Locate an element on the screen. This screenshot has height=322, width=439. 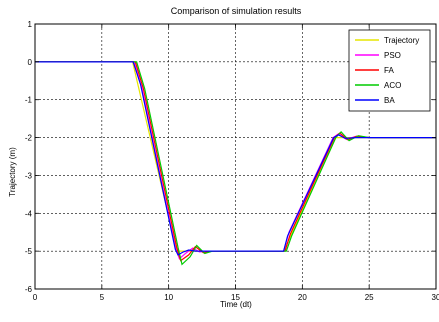
legend-label-trajectory: Trajectory is located at coordinates (401, 40).